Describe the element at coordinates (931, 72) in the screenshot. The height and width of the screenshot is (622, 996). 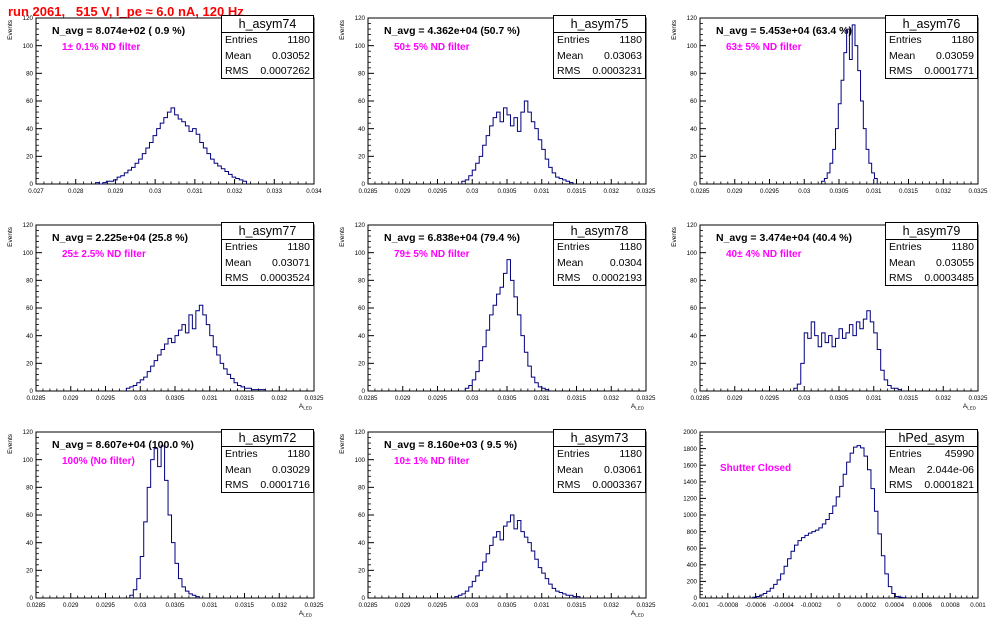
I see `stats-row: RMS 0.0001771` at that location.